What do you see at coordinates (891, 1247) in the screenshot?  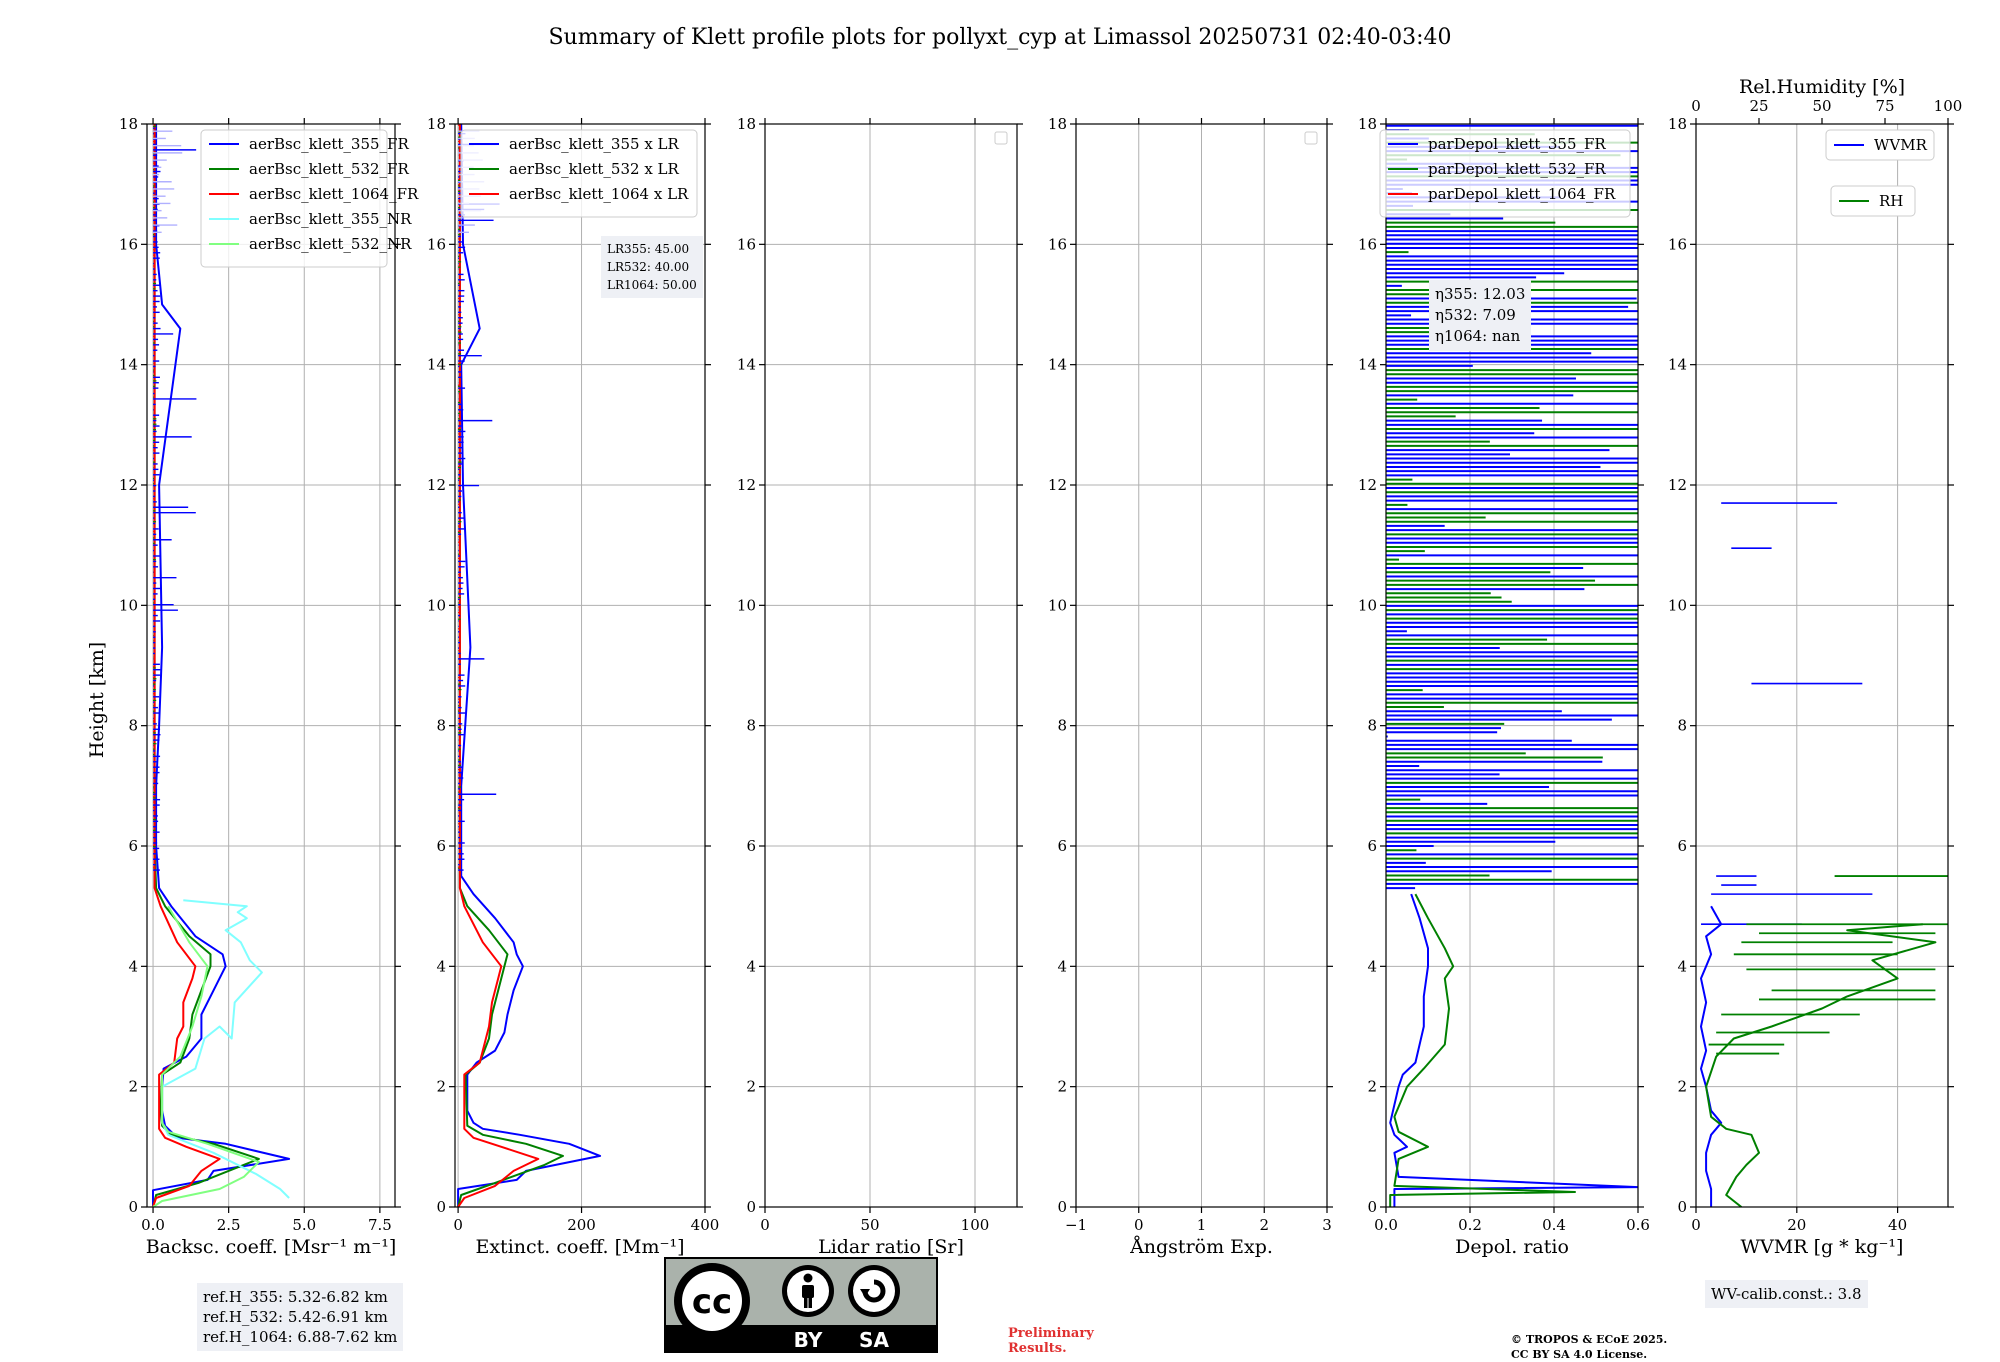 I see `x-axis-label: Lidar ratio [Sr]` at bounding box center [891, 1247].